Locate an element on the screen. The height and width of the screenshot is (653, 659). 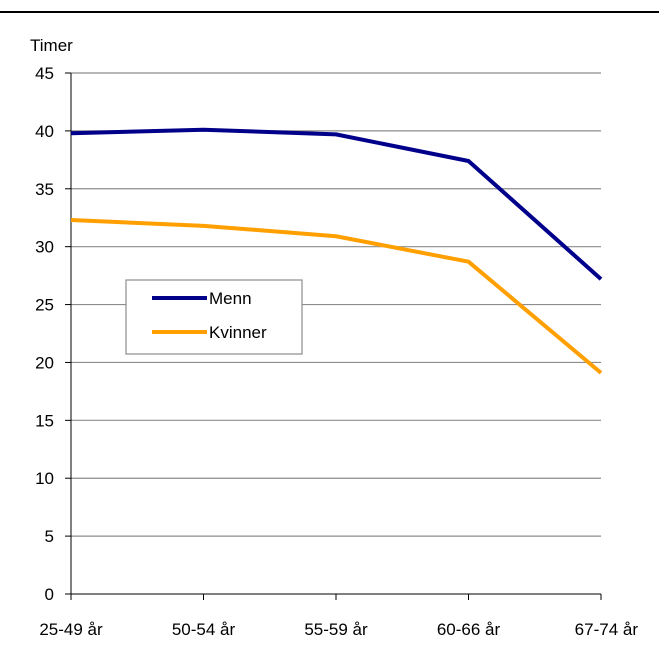
y-tick-label: 0 is located at coordinates (49, 594).